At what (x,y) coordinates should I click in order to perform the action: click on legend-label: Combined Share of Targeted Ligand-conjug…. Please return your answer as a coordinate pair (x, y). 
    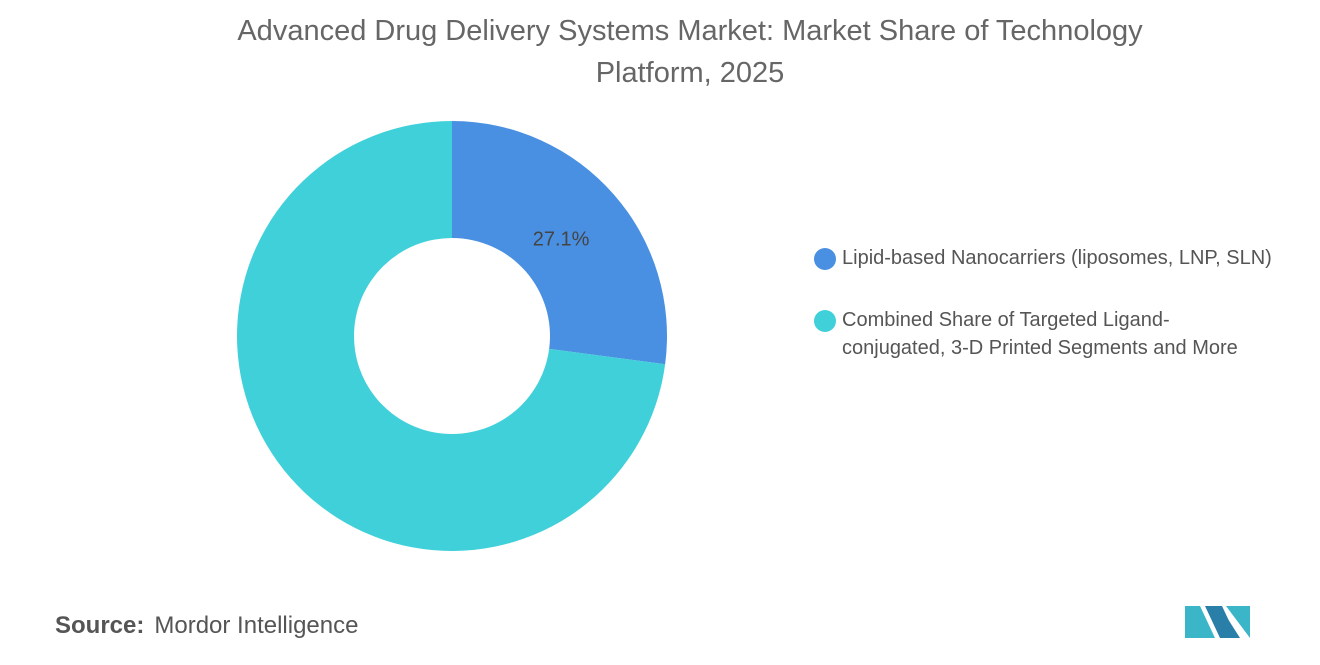
    Looking at the image, I should click on (1040, 334).